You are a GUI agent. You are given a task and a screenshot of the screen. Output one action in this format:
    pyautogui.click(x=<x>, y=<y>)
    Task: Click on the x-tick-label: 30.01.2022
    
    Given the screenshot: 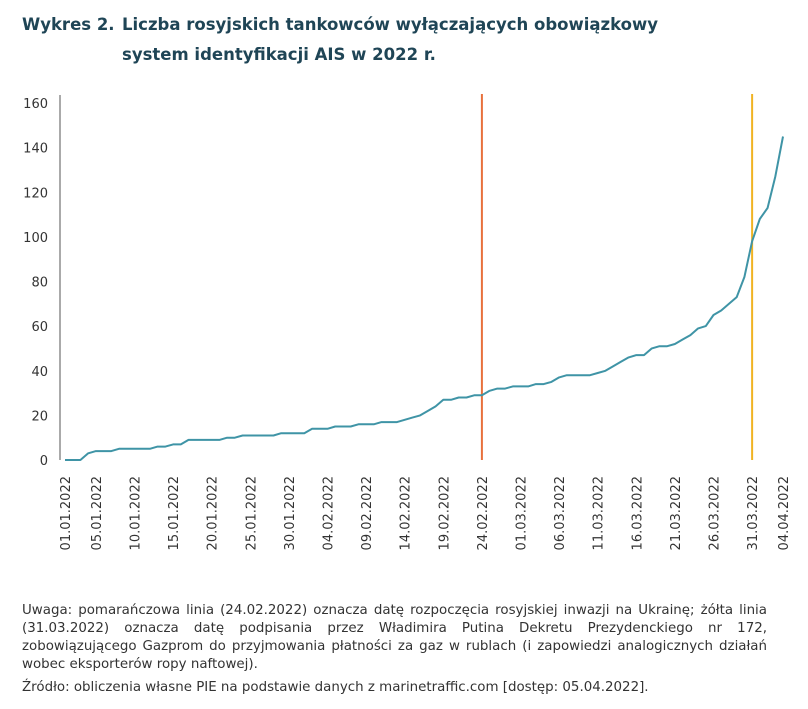 What is the action you would take?
    pyautogui.click(x=290, y=513)
    